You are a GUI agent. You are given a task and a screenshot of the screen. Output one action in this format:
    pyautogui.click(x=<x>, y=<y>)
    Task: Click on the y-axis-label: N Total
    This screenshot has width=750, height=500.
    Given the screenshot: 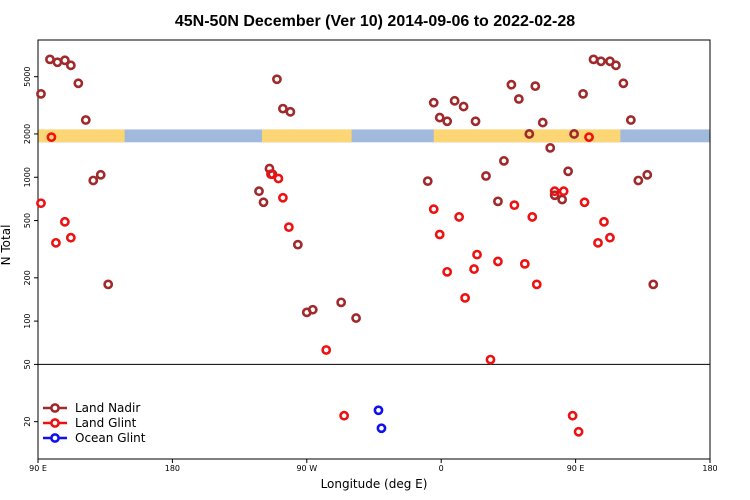 What is the action you would take?
    pyautogui.click(x=6, y=245)
    